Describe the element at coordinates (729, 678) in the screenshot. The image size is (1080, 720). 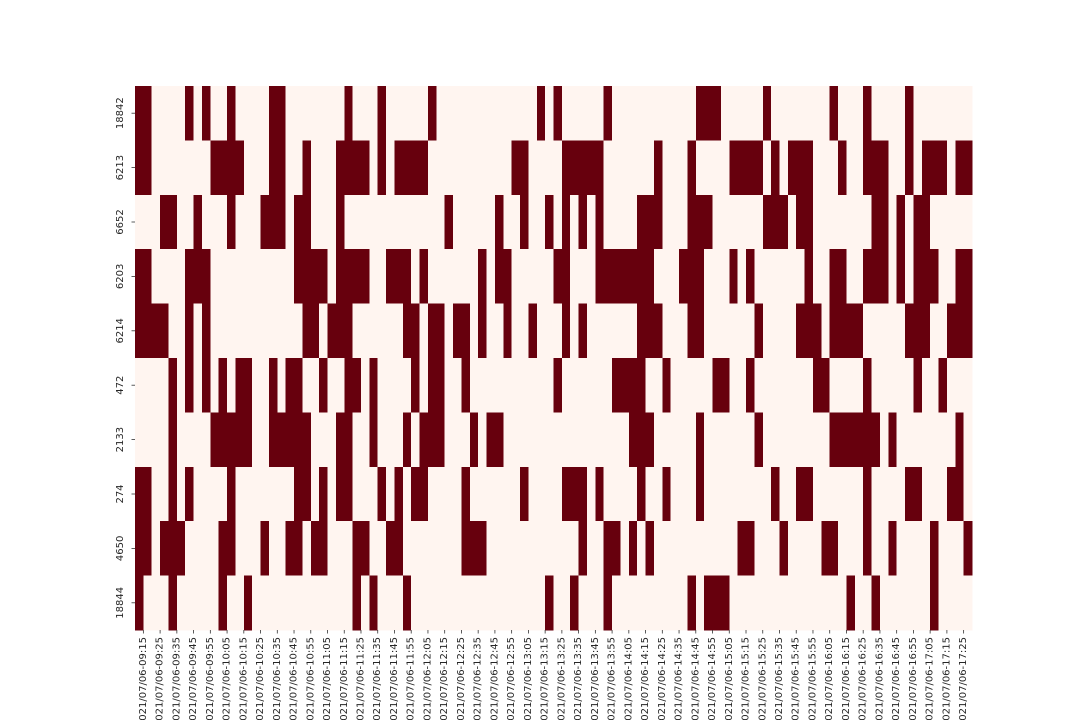
I see `x-tick-label: 2021/07/06-15:05` at that location.